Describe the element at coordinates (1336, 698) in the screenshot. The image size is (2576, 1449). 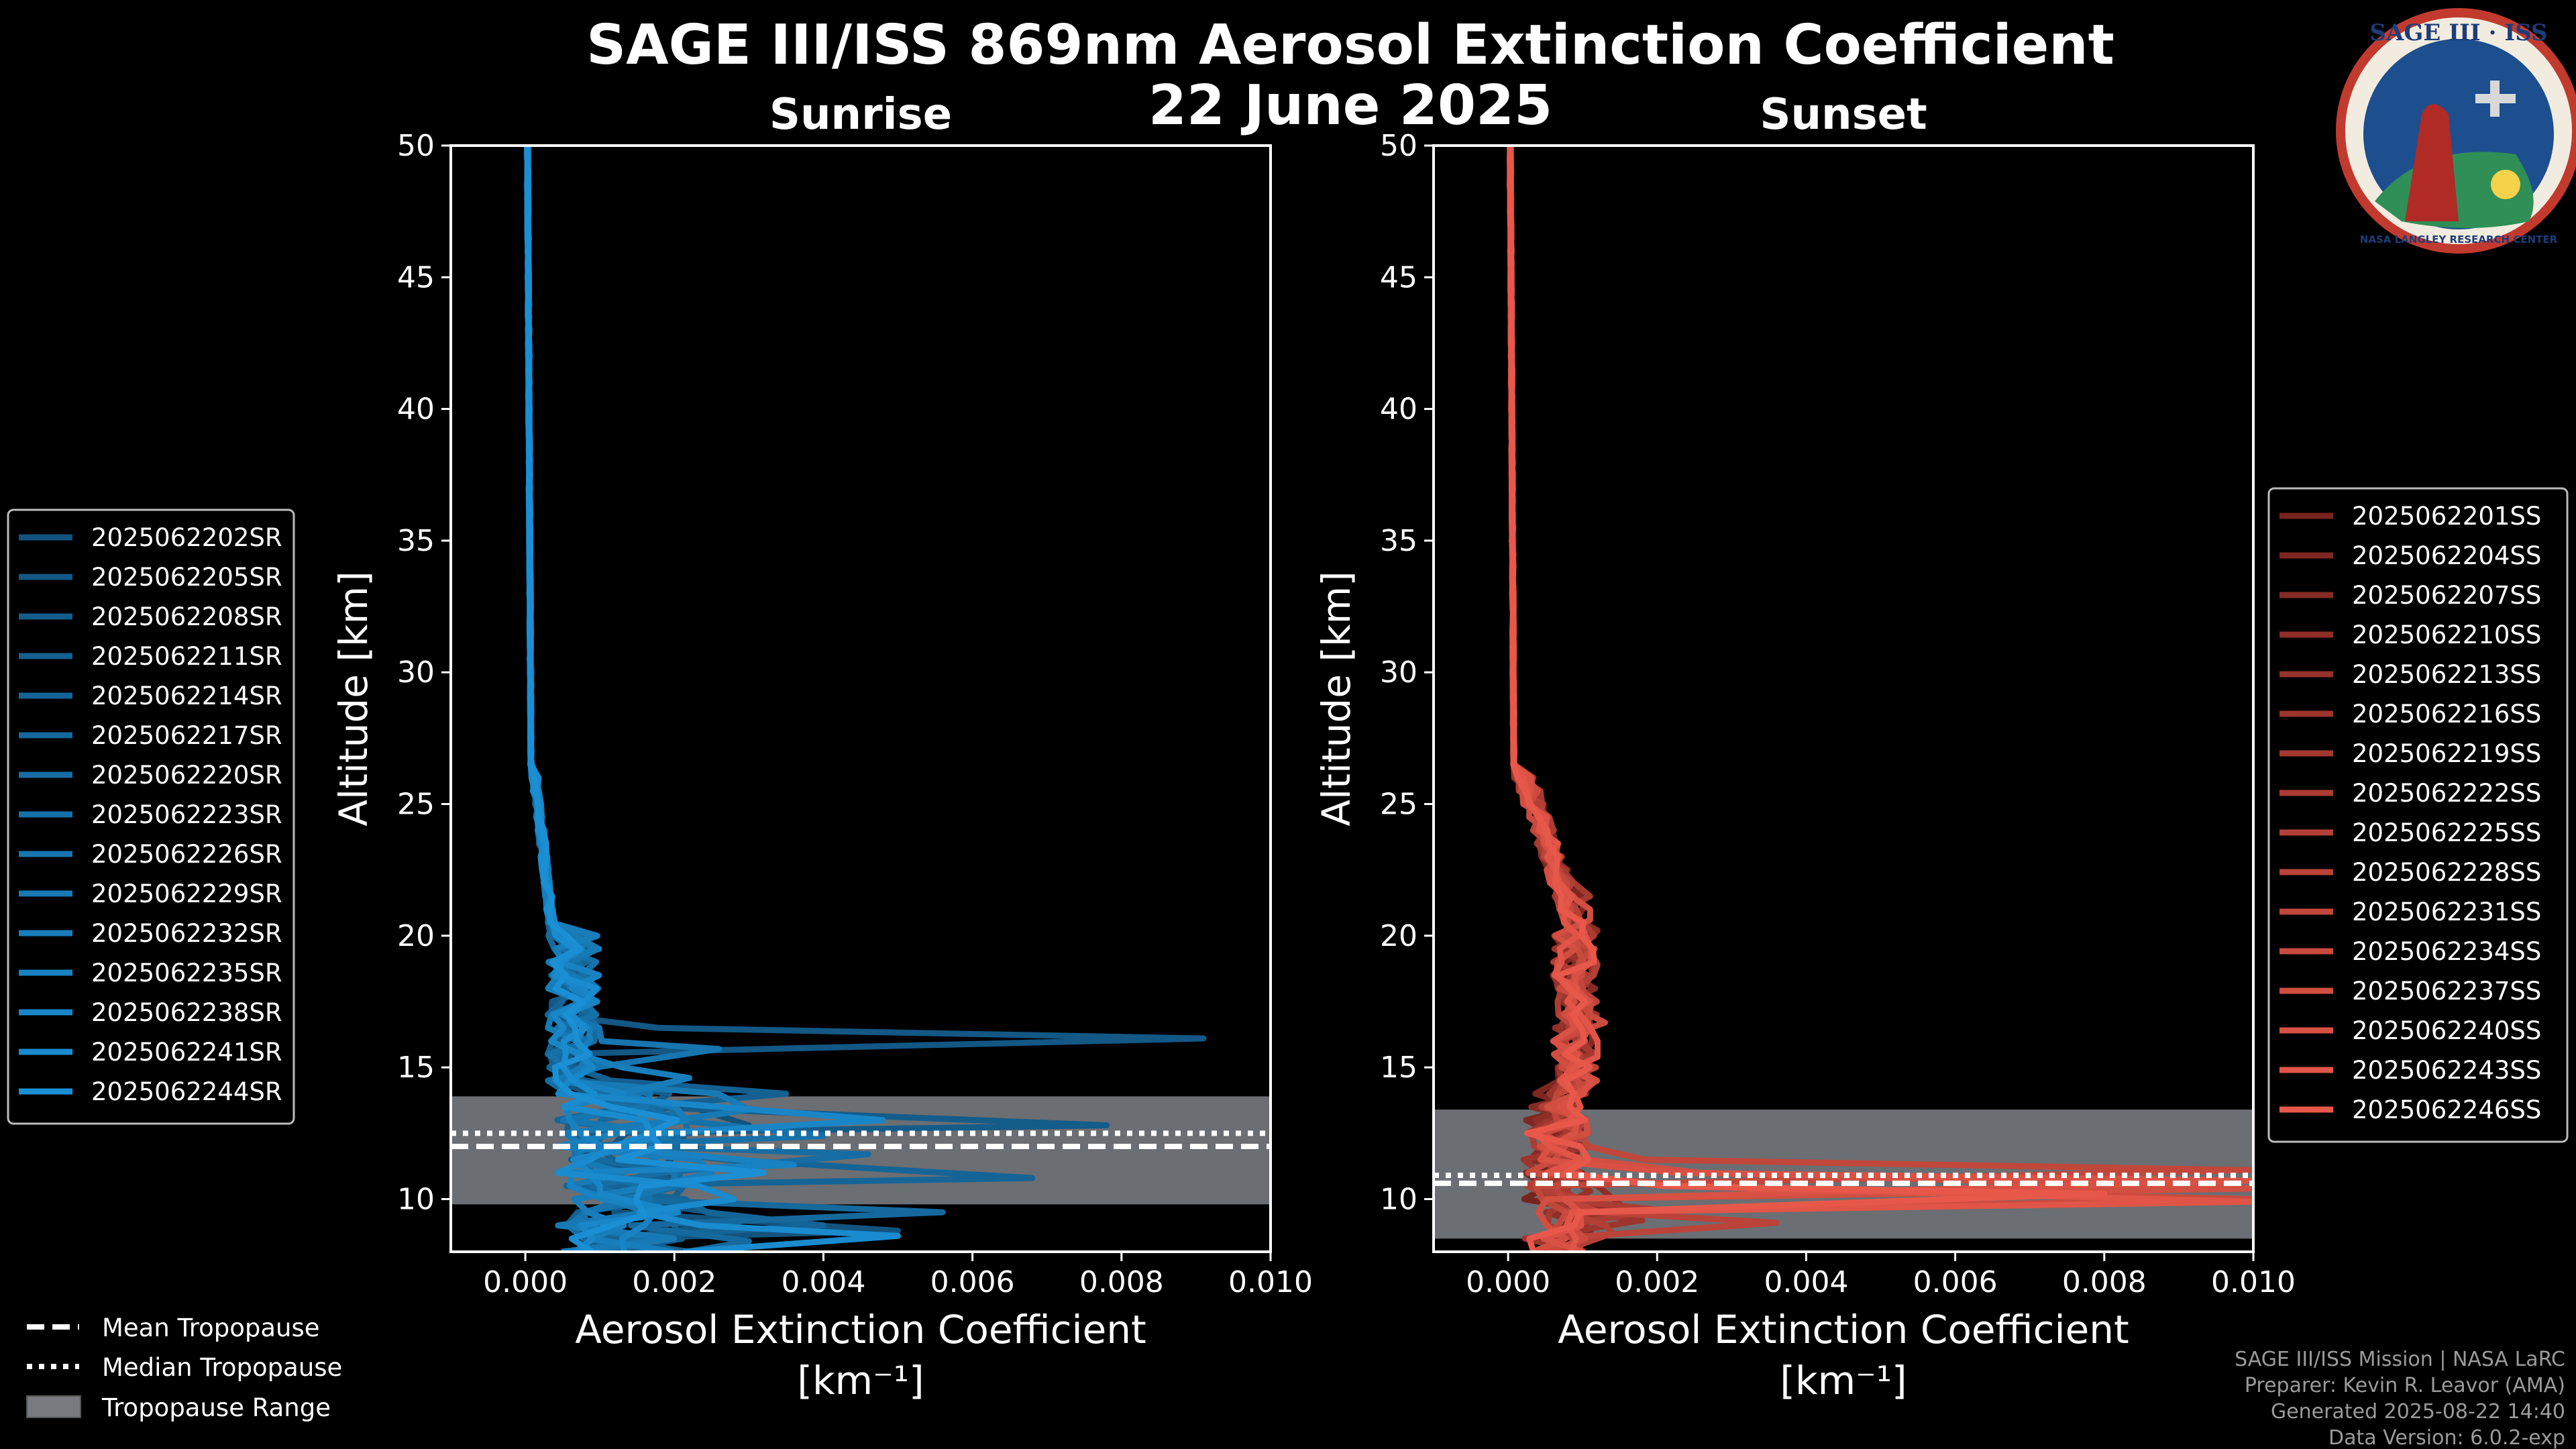
I see `sunset-y-axis-label: Altitude [km]` at that location.